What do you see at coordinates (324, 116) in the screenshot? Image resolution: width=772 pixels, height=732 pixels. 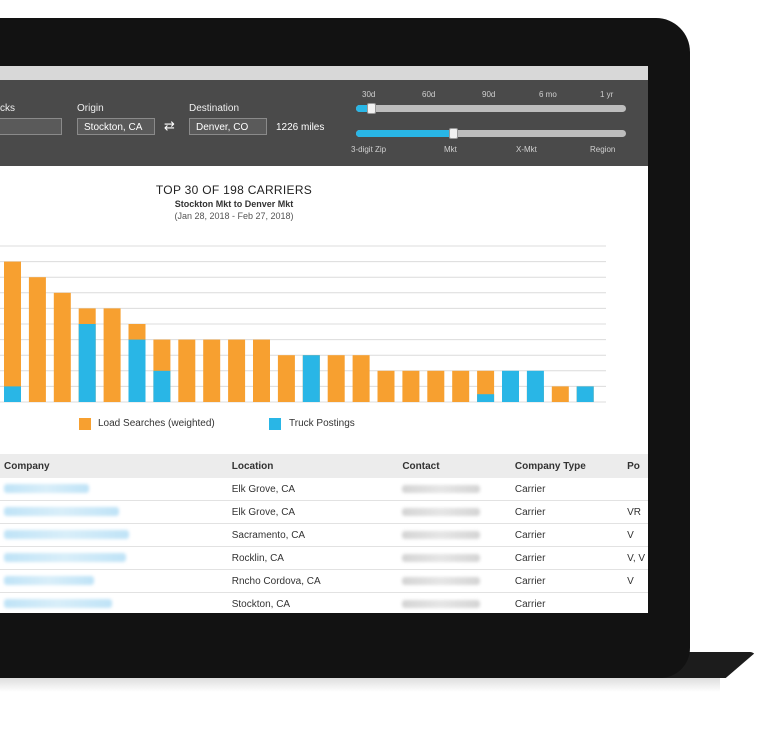 I see `search-bar` at bounding box center [324, 116].